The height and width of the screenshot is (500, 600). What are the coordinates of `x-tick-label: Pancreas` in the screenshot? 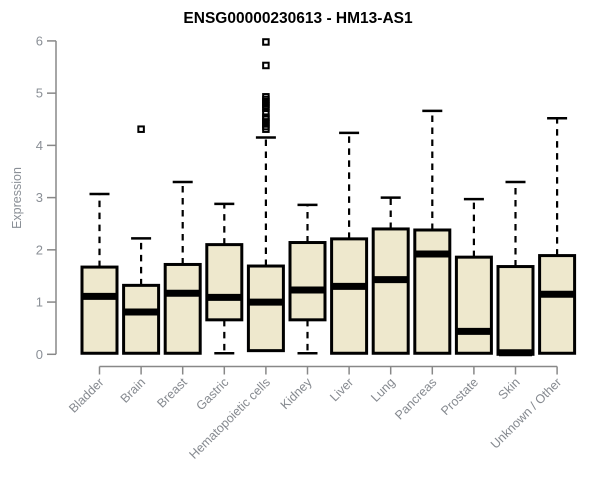 It's located at (415, 398).